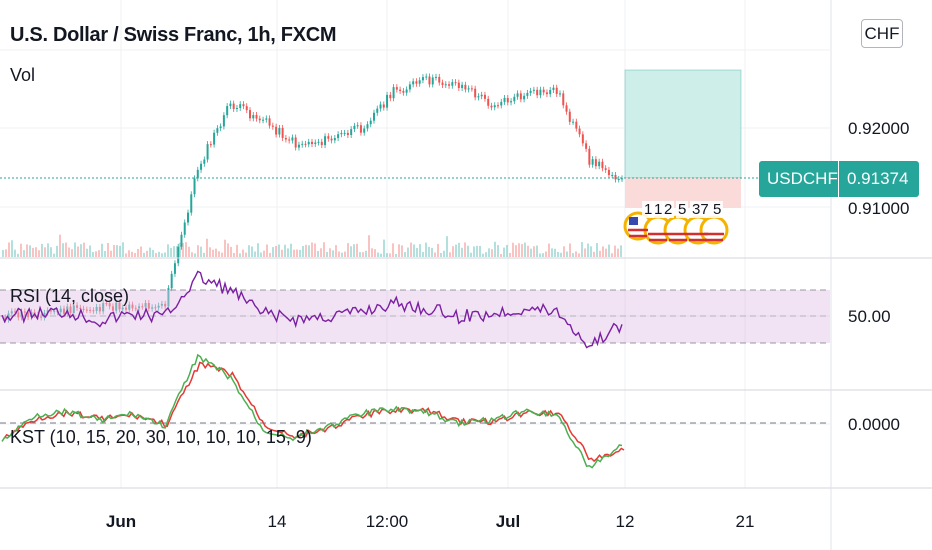  Describe the element at coordinates (23, 75) in the screenshot. I see `volume-label: Vol` at that location.